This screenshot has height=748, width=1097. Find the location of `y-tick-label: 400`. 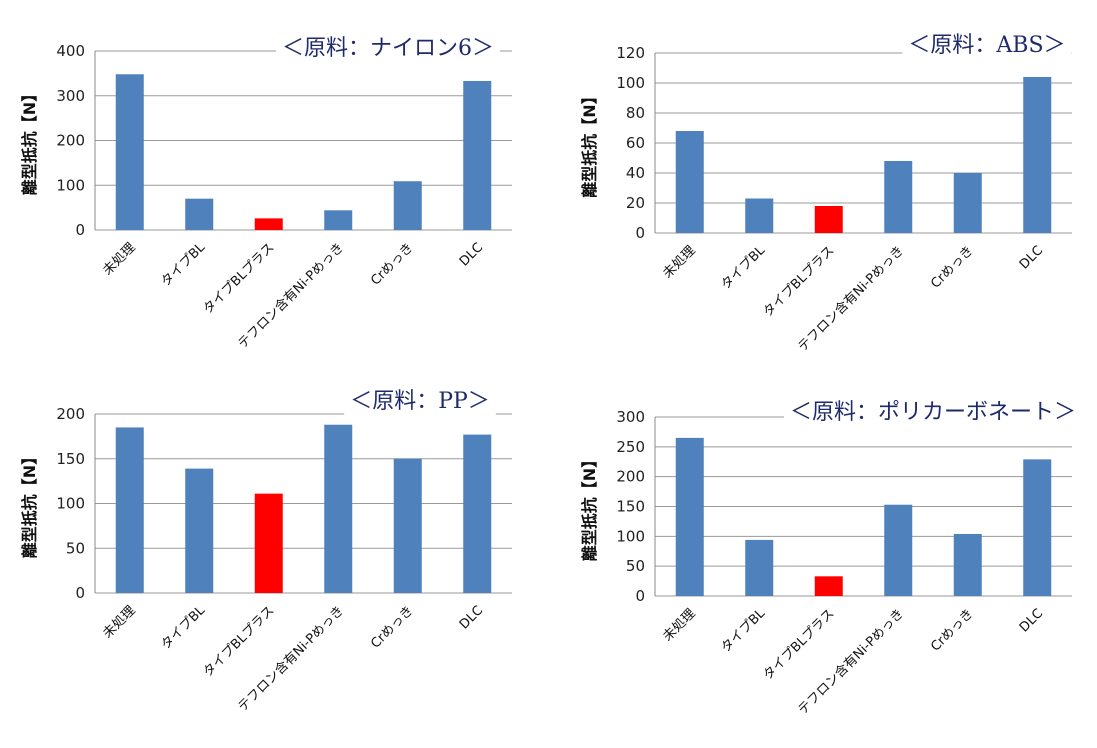

y-tick-label: 400 is located at coordinates (70, 51).